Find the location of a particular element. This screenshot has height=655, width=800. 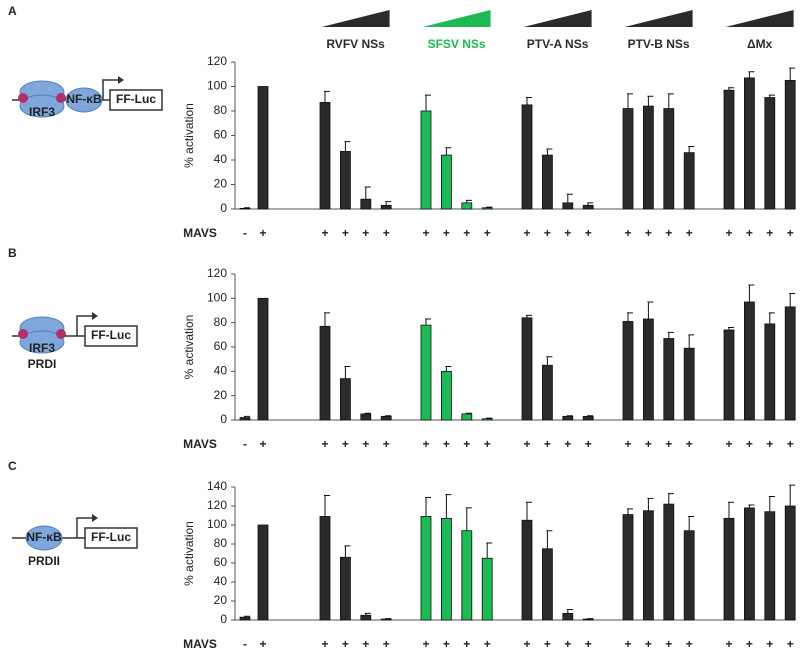

group-label: ΔMx is located at coordinates (760, 44).